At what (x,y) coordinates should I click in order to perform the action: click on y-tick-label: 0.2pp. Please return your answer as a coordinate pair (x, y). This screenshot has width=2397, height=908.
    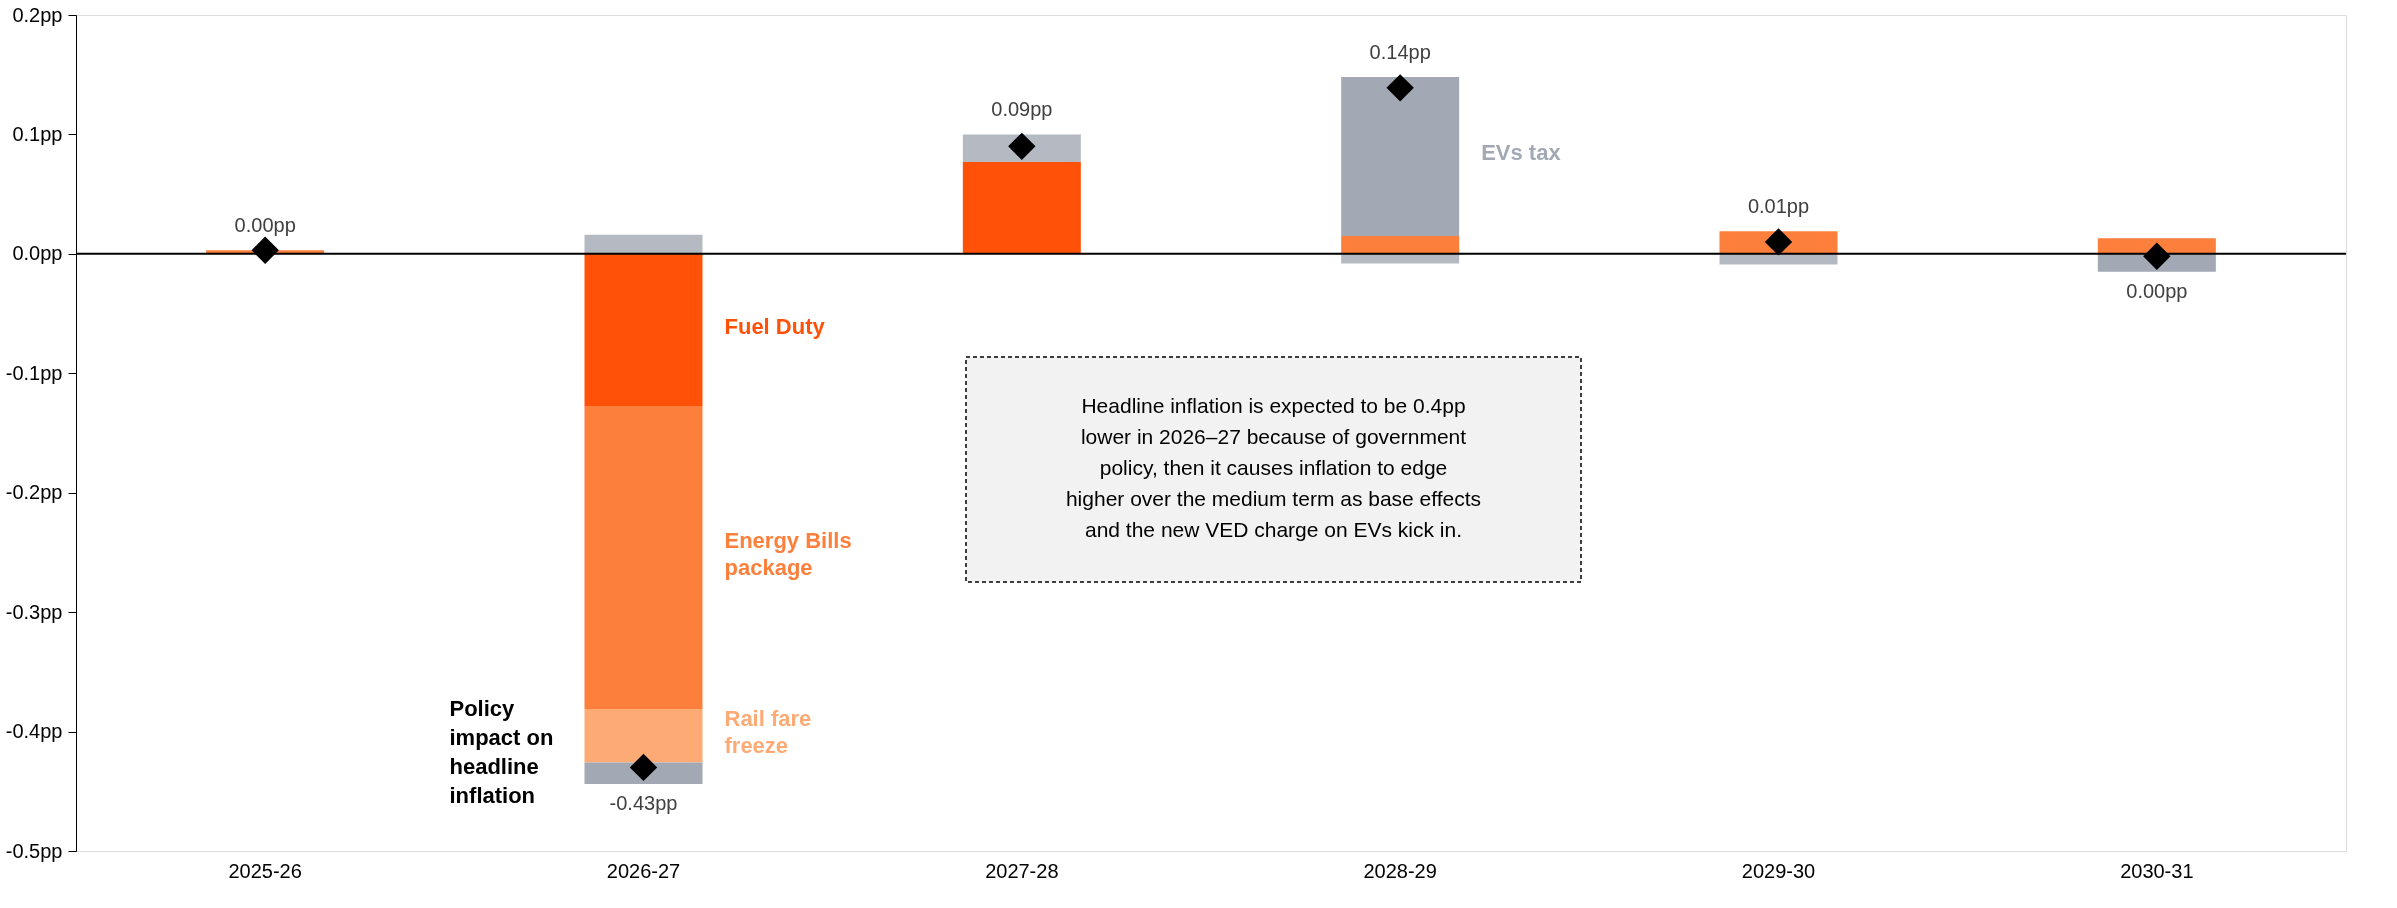
    Looking at the image, I should click on (37, 14).